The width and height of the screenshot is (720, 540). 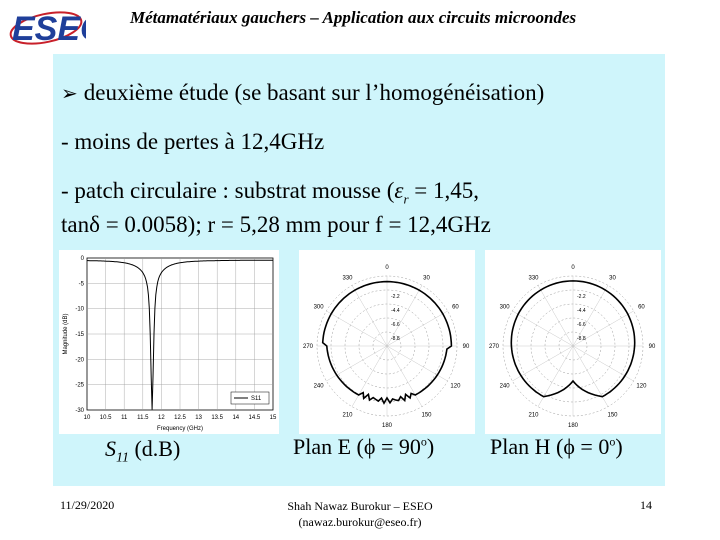 I want to click on s11-ytick: 0, so click(x=83, y=259).